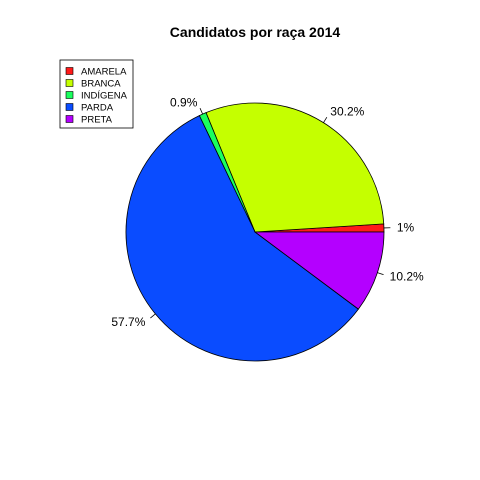  Describe the element at coordinates (184, 102) in the screenshot. I see `slice-label-indigena: 0.9%` at that location.